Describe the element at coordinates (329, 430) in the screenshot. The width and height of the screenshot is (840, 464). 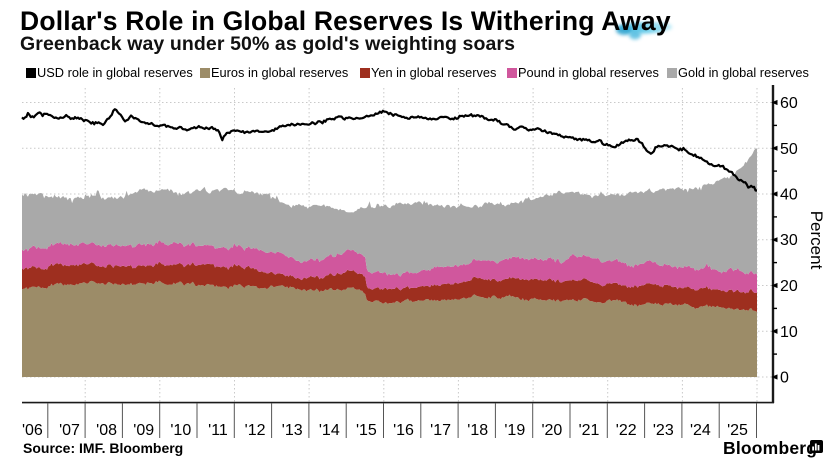
I see `svg-text: '14` at that location.